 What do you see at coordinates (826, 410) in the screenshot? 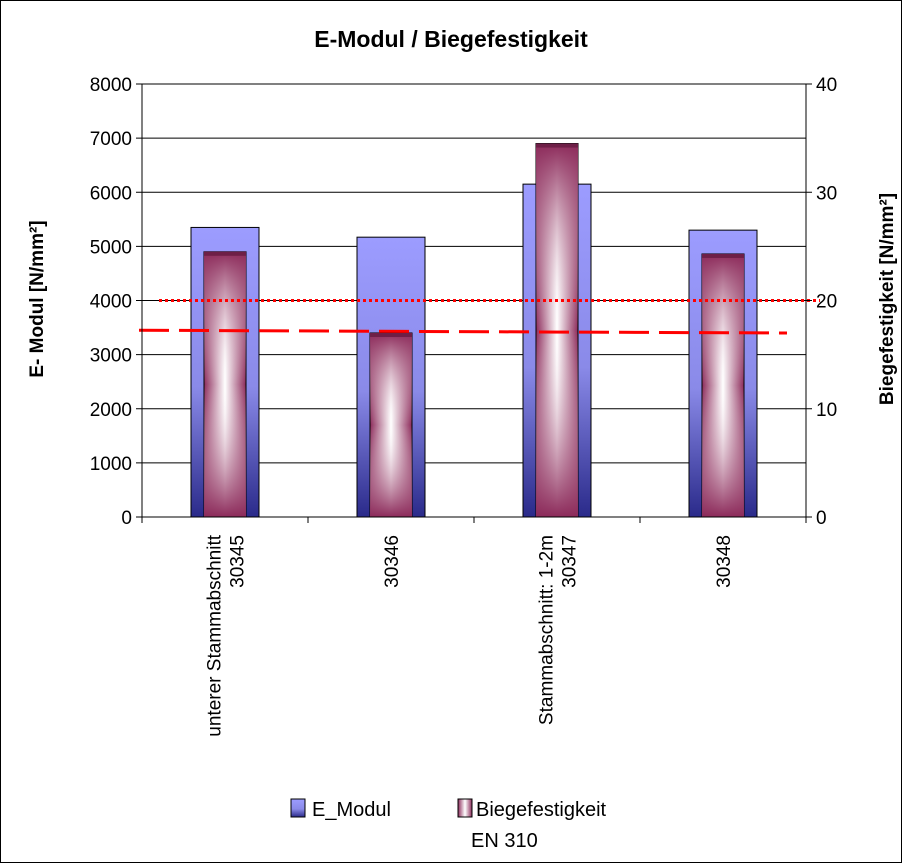
I see `y-right-tick-label-1: 10` at bounding box center [826, 410].